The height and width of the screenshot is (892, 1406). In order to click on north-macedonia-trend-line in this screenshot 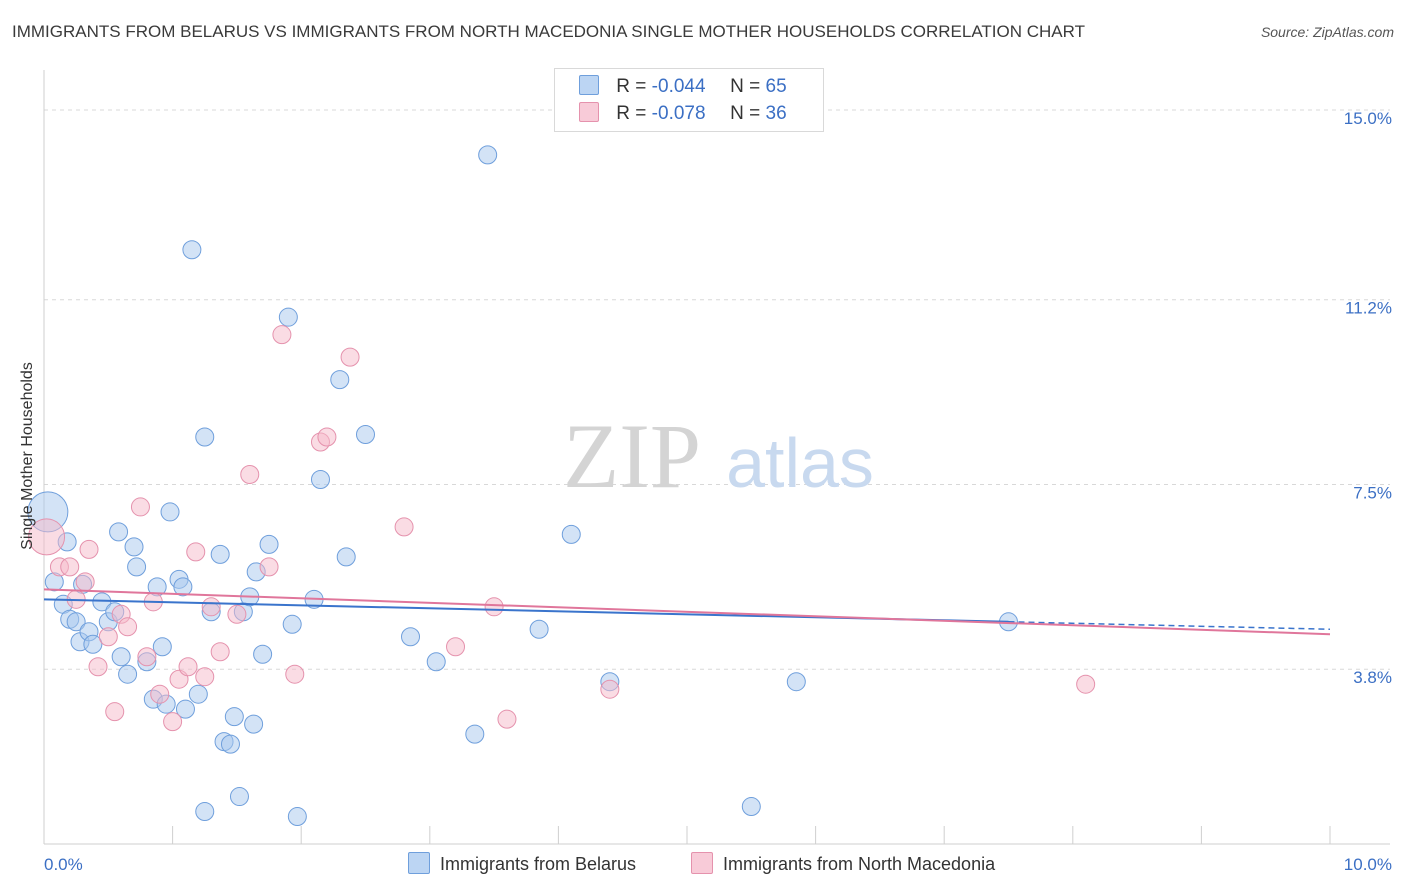, I will do `click(687, 612)`.